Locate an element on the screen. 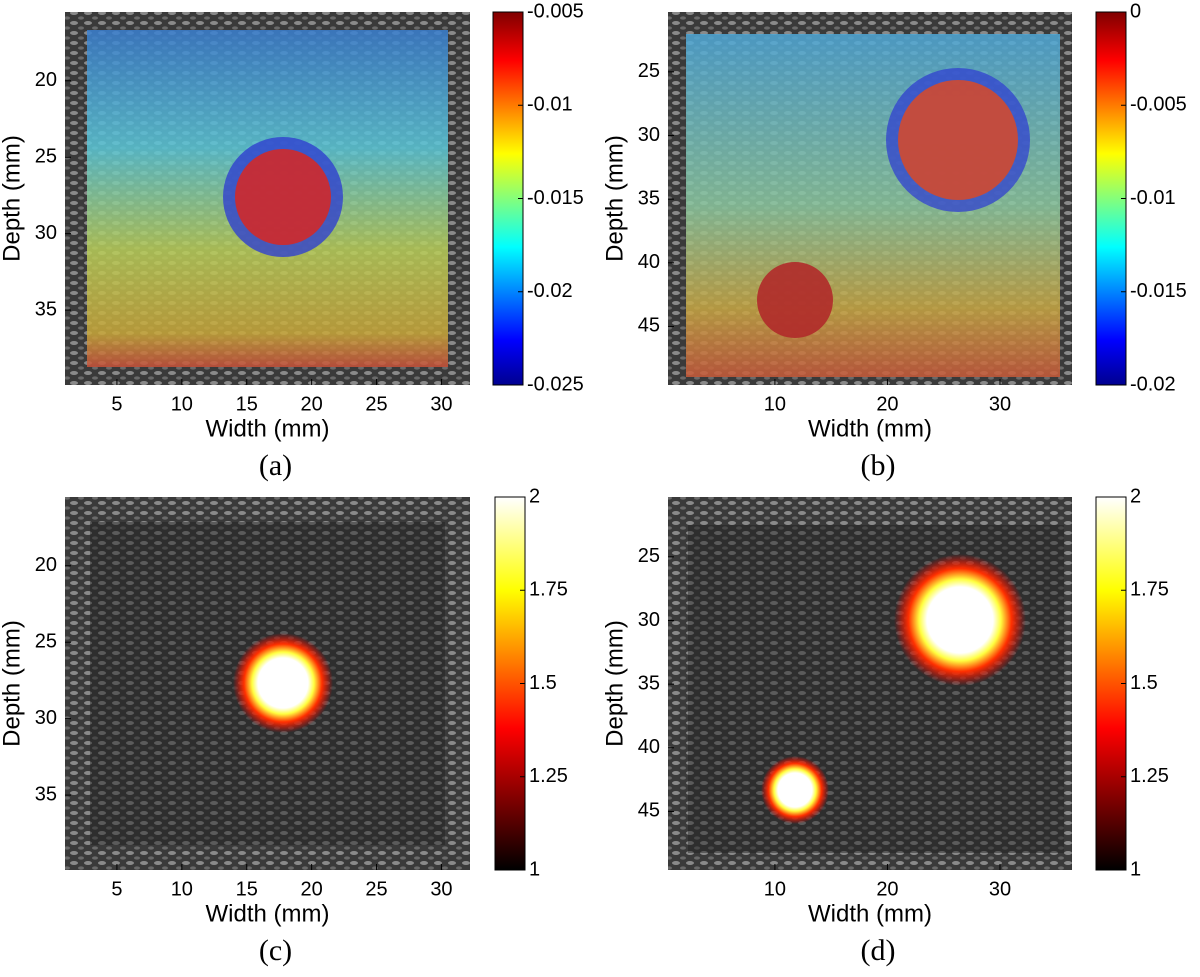 The image size is (1200, 977). panel-label: (c) is located at coordinates (275, 950).